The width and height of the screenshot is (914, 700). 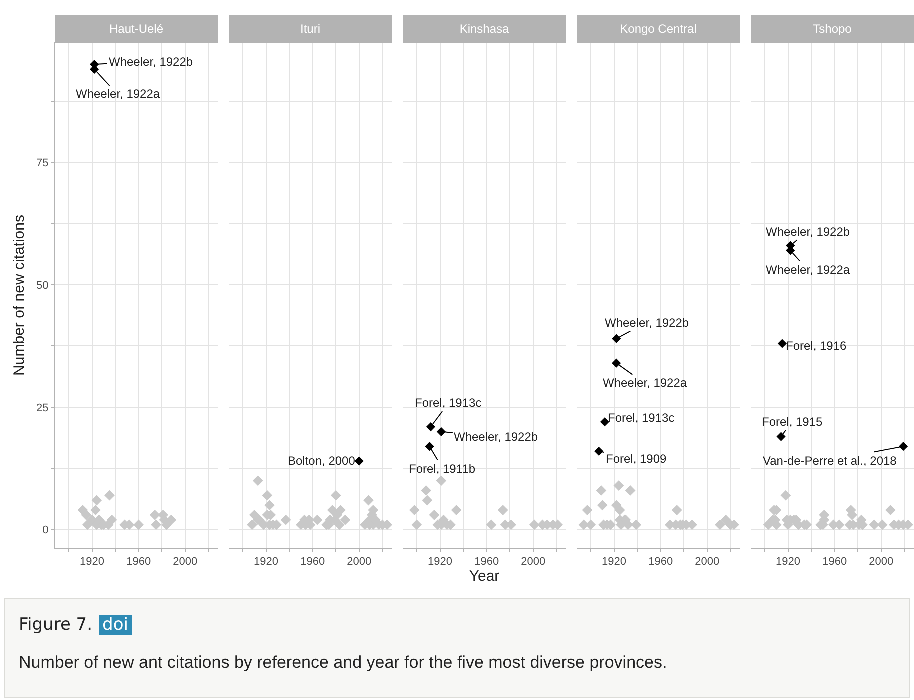 What do you see at coordinates (343, 663) in the screenshot?
I see `text: Number of new ant citations by reference and year for the five most diverse provinces.` at bounding box center [343, 663].